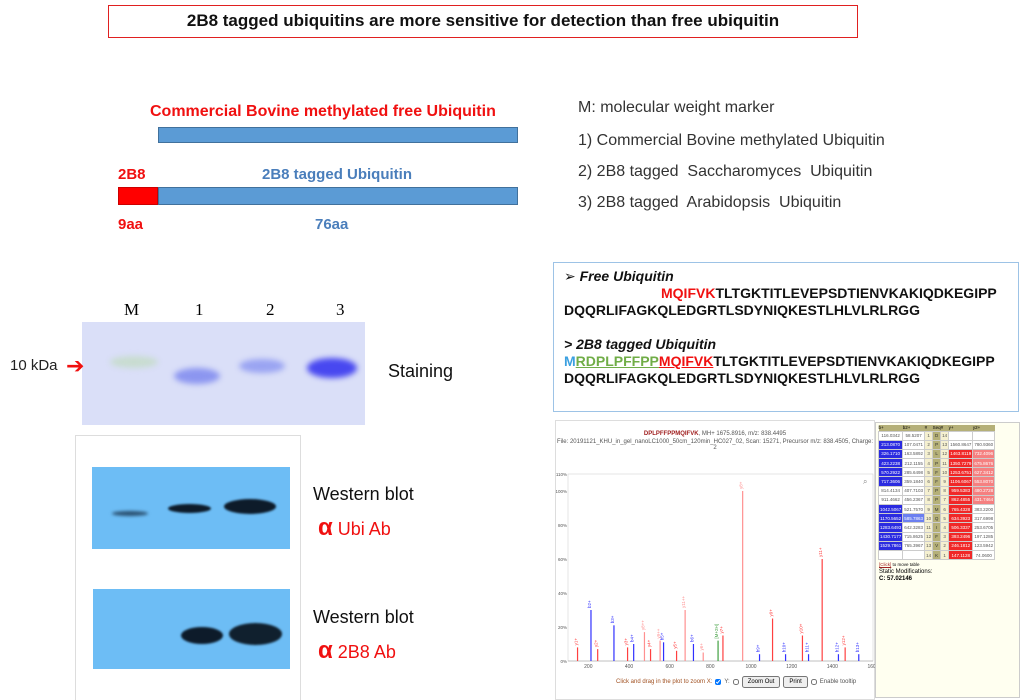  What do you see at coordinates (984, 518) in the screenshot?
I see `table-cell: 317.6998` at bounding box center [984, 518].